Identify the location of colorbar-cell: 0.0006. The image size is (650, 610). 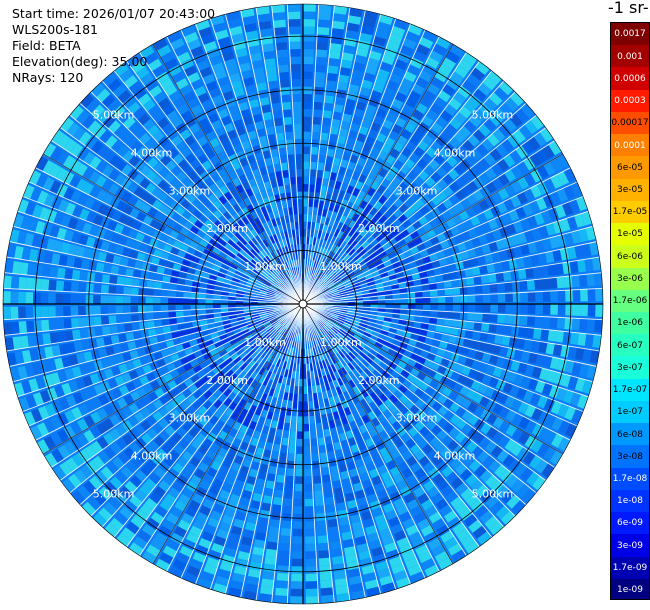
(630, 79).